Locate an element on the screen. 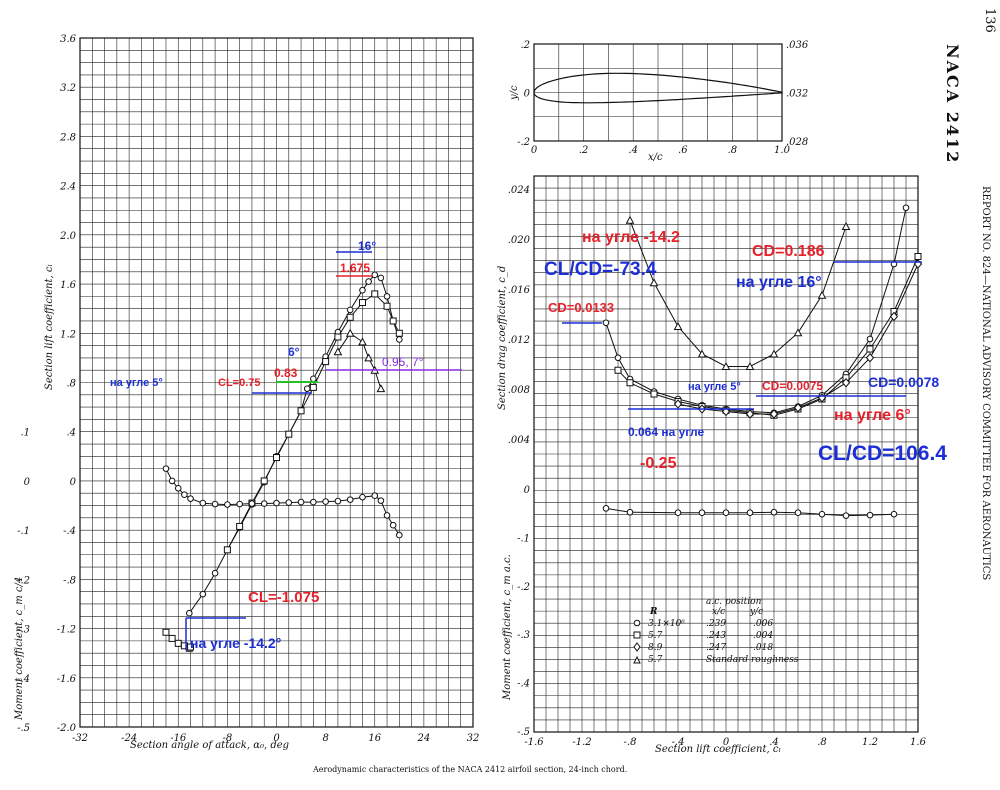 The height and width of the screenshot is (790, 1000). y-tick-label: -2.0 is located at coordinates (67, 728).